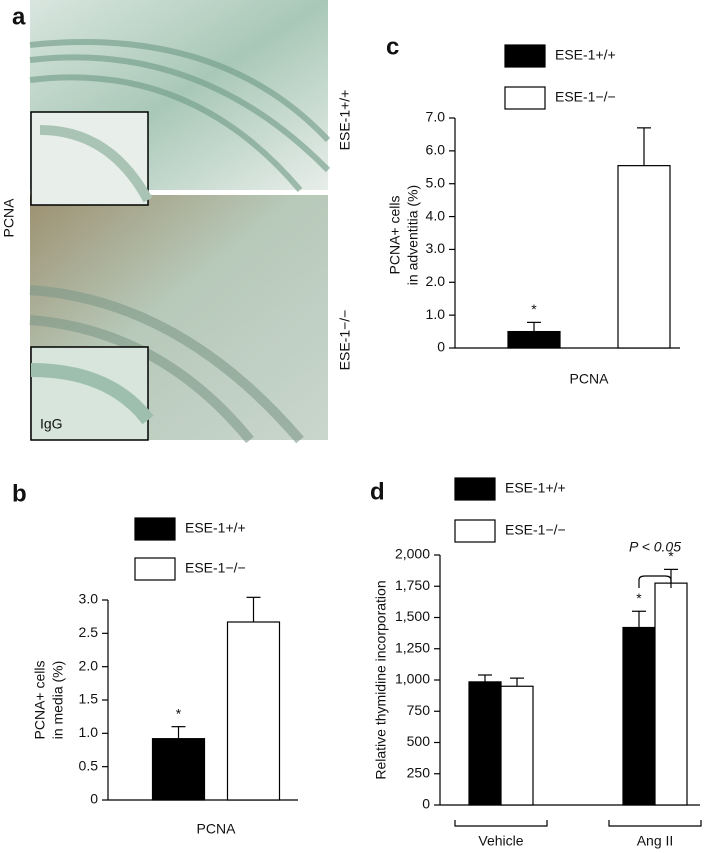  Describe the element at coordinates (89, 699) in the screenshot. I see `y-tick-label: 1.5` at that location.